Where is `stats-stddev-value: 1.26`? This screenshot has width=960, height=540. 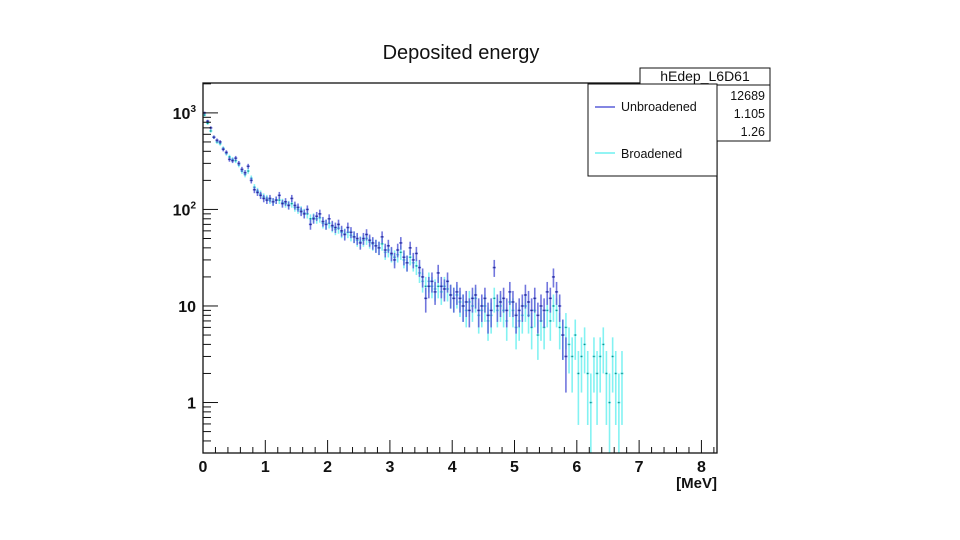 stats-stddev-value: 1.26 is located at coordinates (753, 132).